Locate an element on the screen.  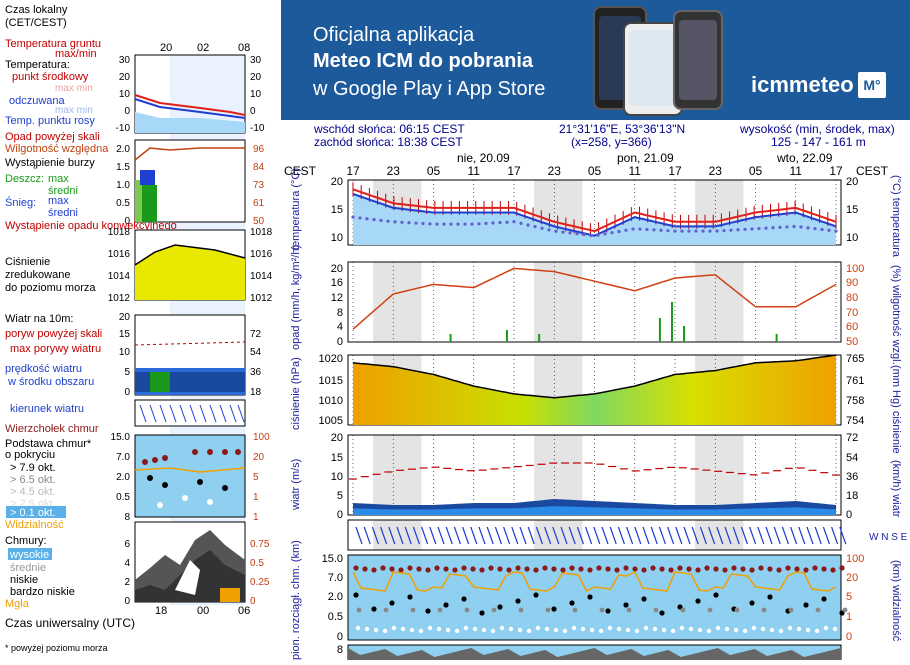
legend-snow-max: max is located at coordinates (58, 201).